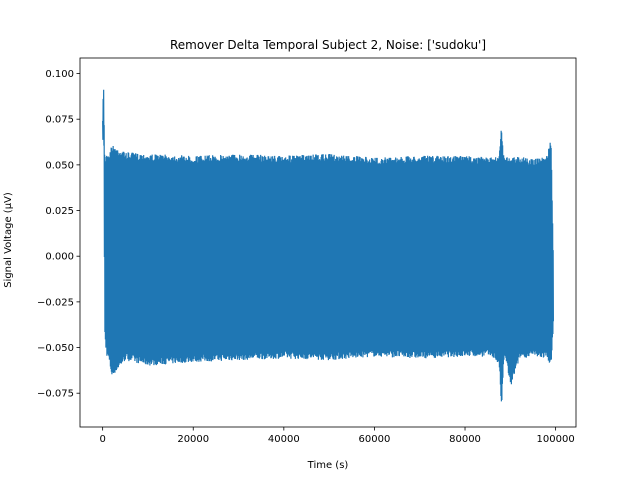 The image size is (640, 480). What do you see at coordinates (375, 439) in the screenshot?
I see `x-tick-label: 60000` at bounding box center [375, 439].